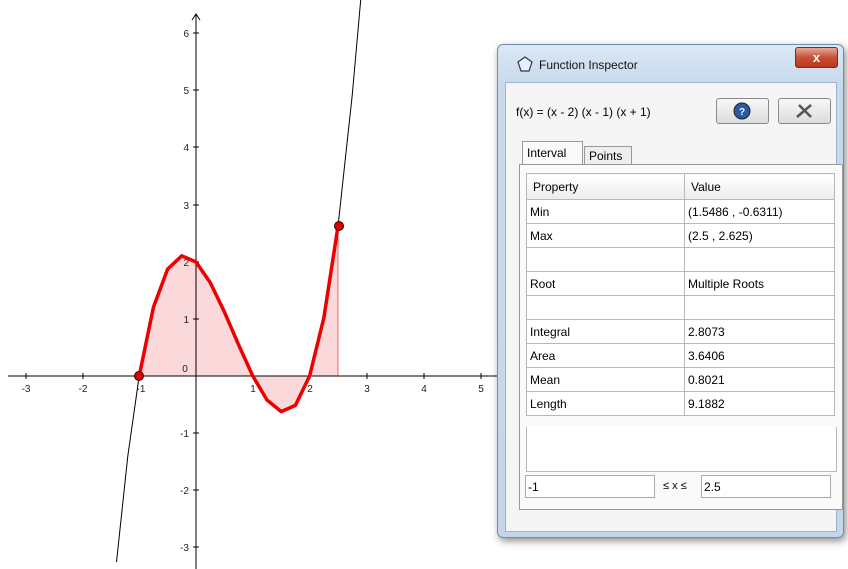 The image size is (848, 569). I want to click on y-tick-label: 5, so click(186, 91).